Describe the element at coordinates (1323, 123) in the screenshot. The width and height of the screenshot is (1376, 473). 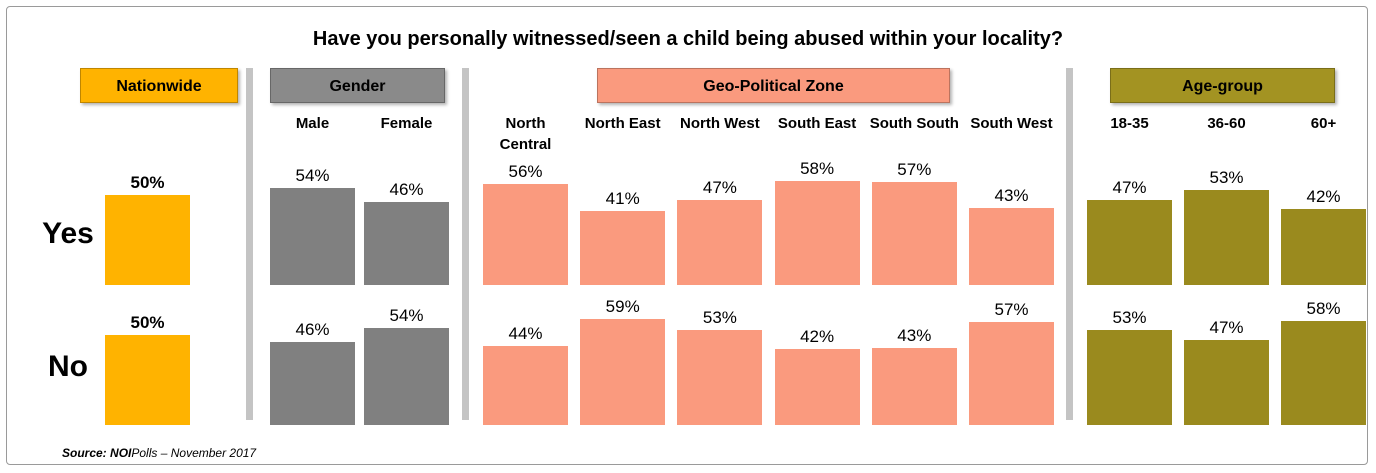
I see `category-label: 60+` at that location.